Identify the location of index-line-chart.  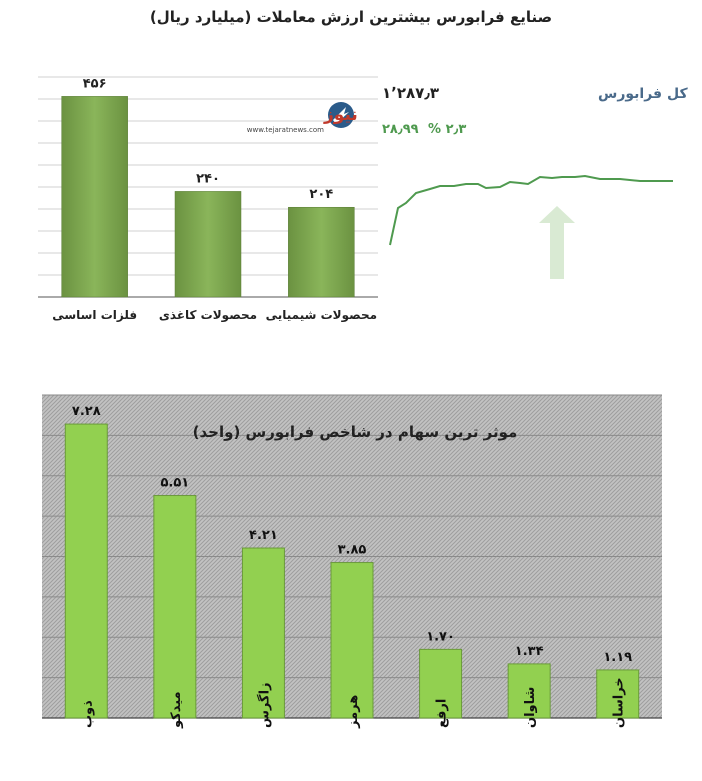
(531, 226).